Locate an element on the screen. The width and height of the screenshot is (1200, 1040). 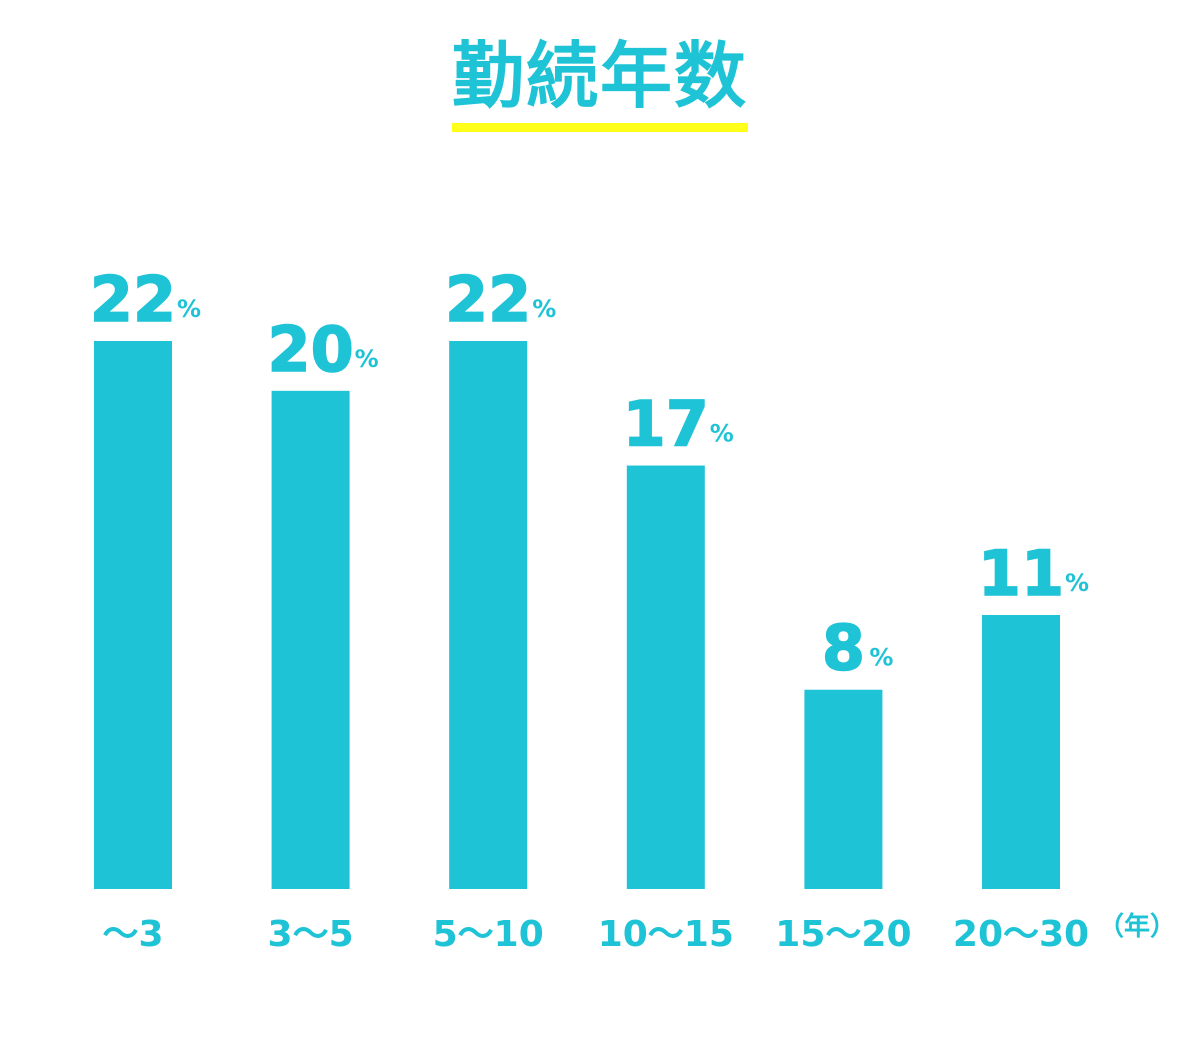
chart-title: 勤続年数 is located at coordinates (599, 86).